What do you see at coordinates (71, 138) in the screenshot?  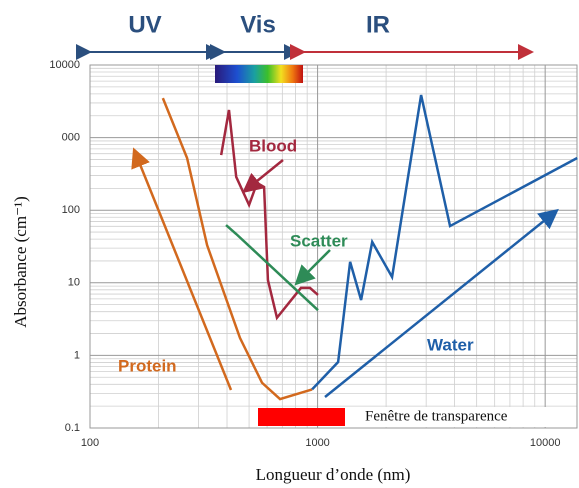 I see `y-tick-label: 000` at bounding box center [71, 138].